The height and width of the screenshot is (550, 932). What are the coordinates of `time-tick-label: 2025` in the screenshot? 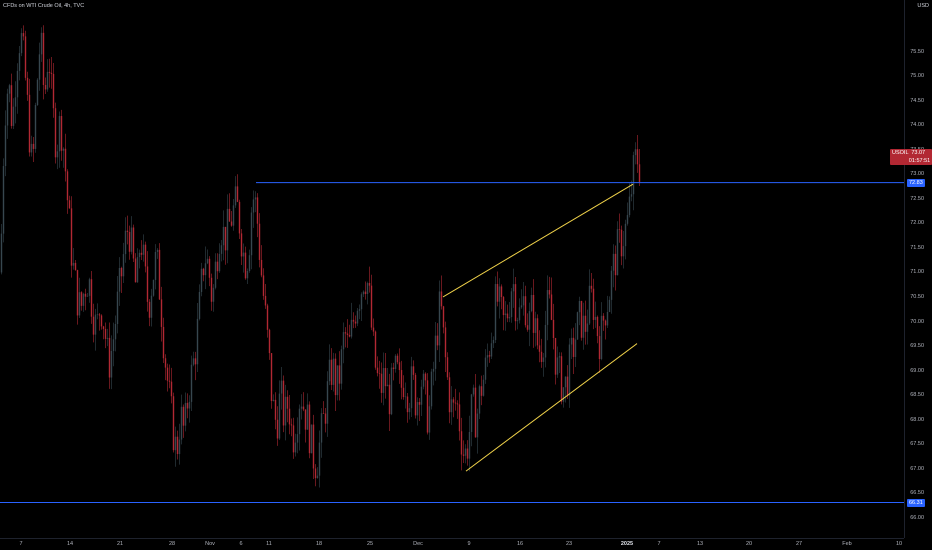 It's located at (627, 544).